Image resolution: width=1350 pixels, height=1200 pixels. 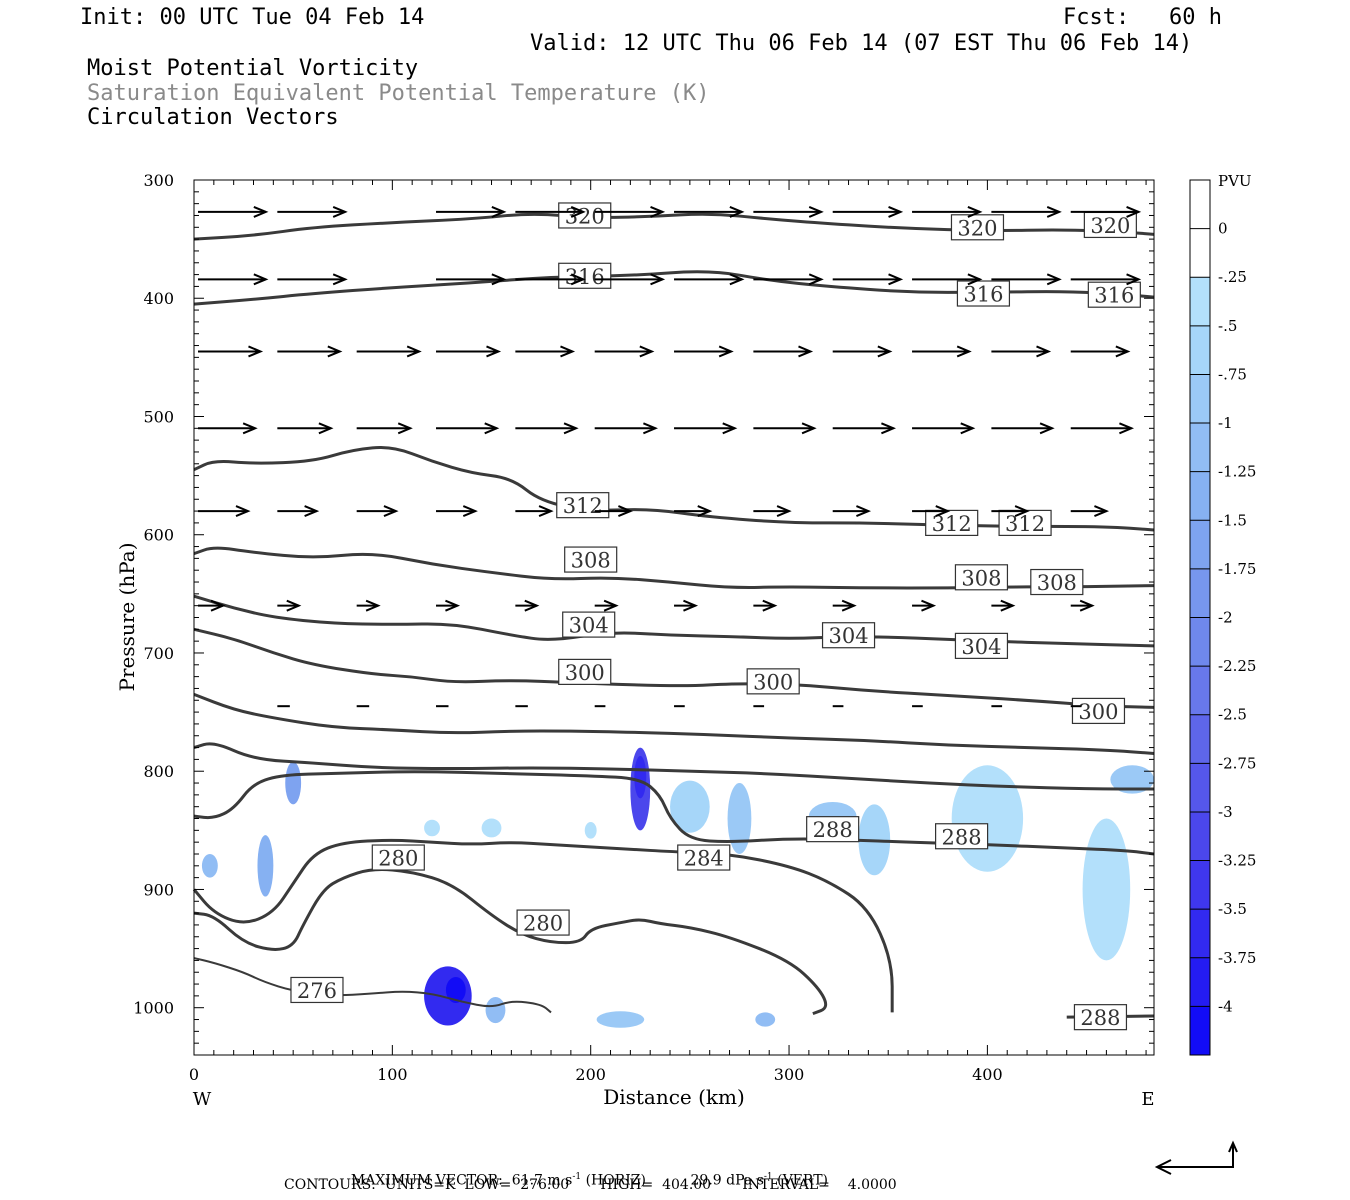 I want to click on colorbar-label: 0, so click(x=1223, y=229).